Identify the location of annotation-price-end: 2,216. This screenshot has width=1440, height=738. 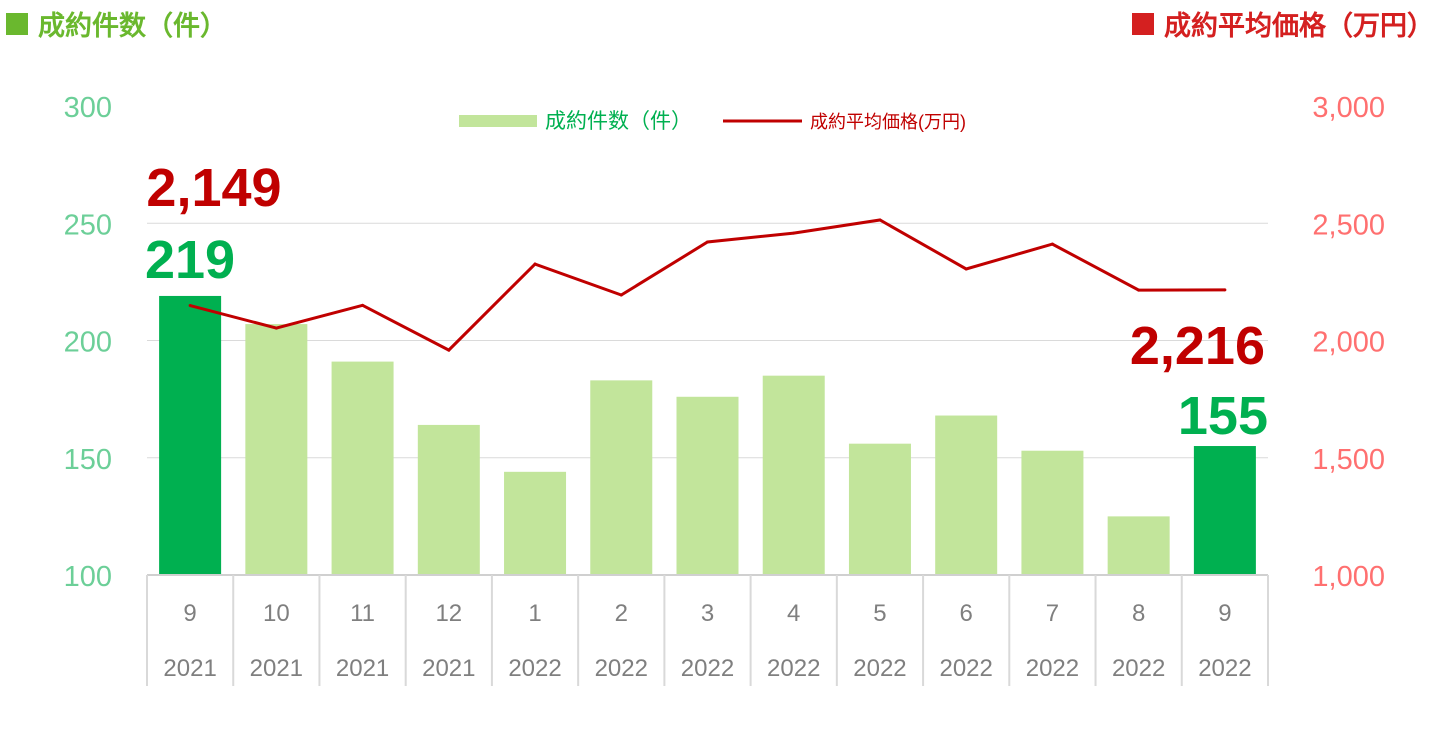
(1197, 346).